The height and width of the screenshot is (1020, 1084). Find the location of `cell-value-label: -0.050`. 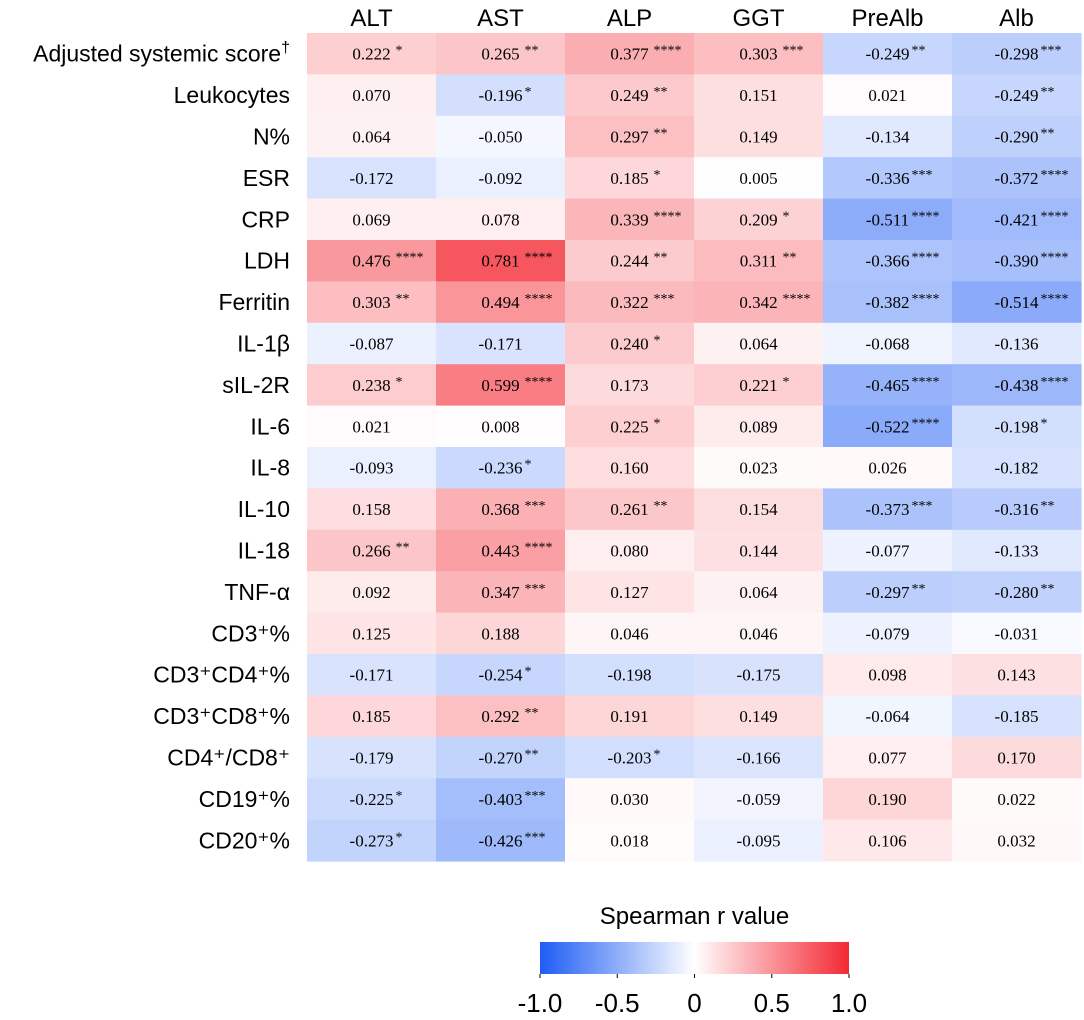

cell-value-label: -0.050 is located at coordinates (501, 137).